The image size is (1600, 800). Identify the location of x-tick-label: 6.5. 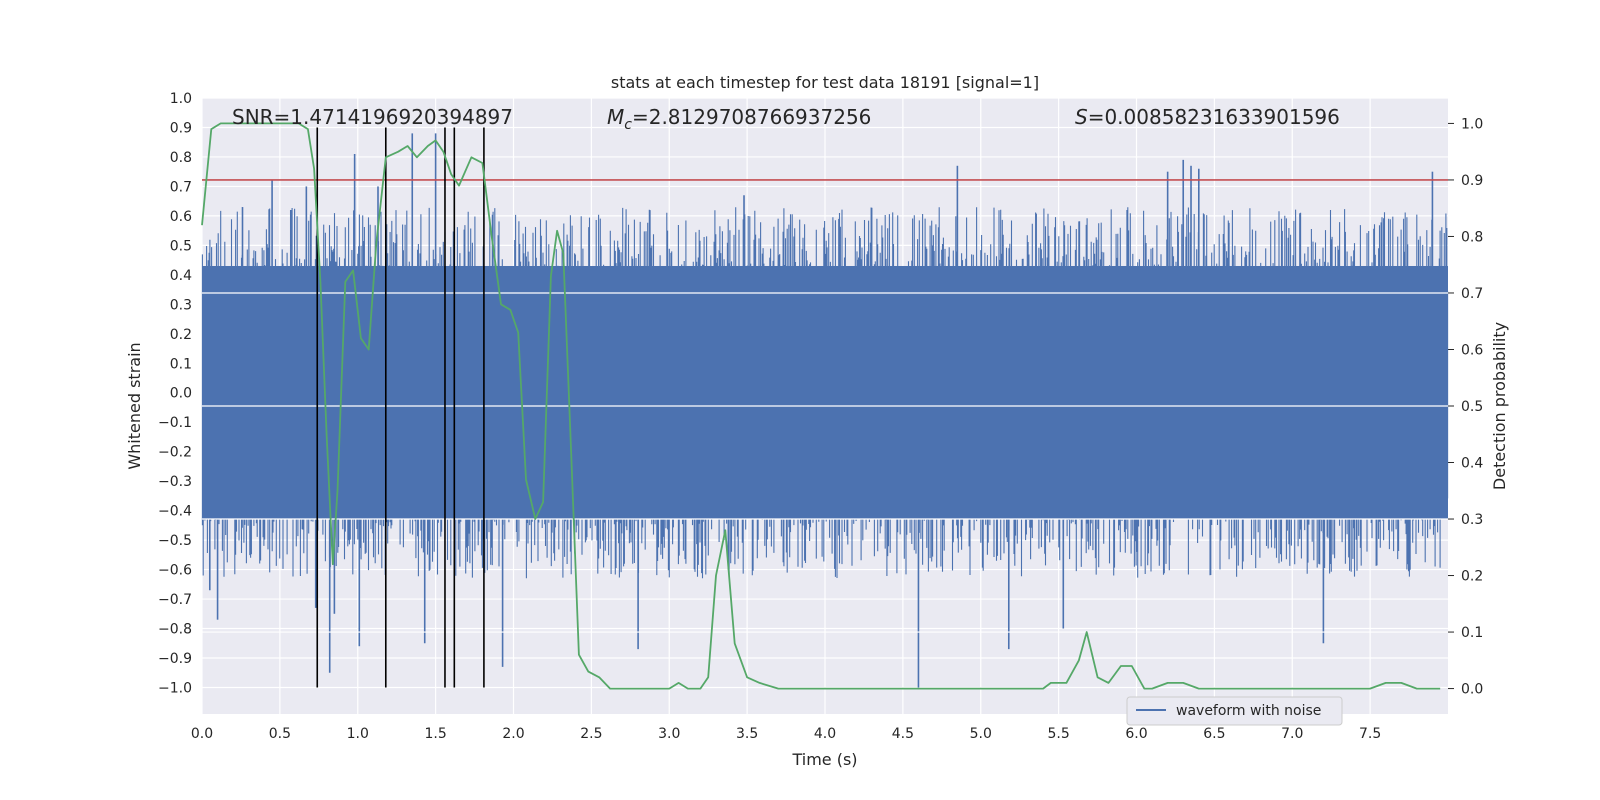
(1214, 734).